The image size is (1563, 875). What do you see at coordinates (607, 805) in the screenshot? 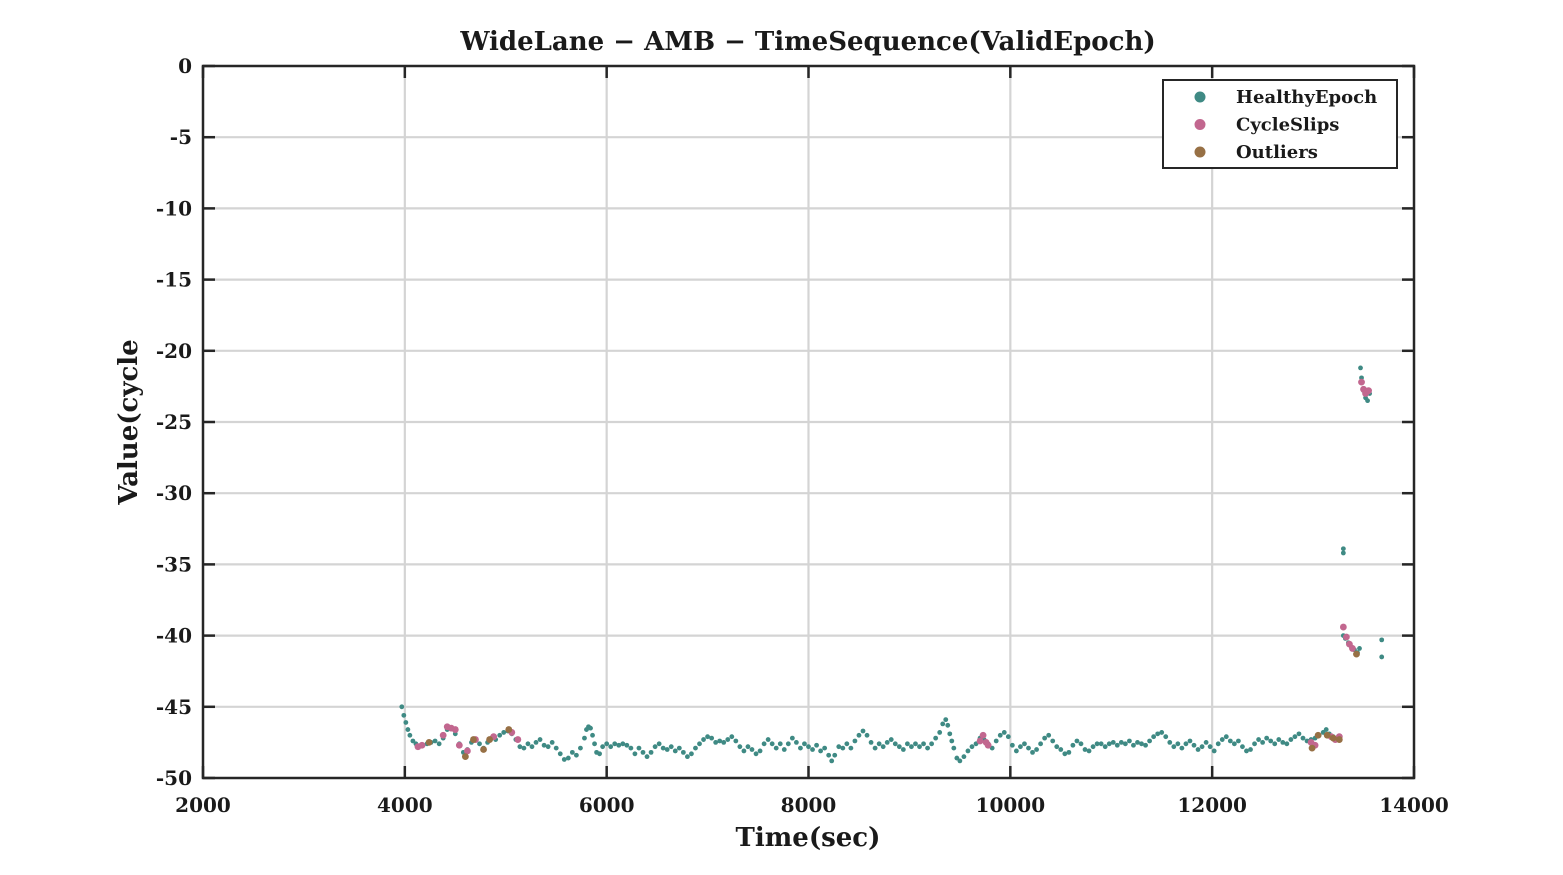
I see `x-tick-label: 6000` at bounding box center [607, 805].